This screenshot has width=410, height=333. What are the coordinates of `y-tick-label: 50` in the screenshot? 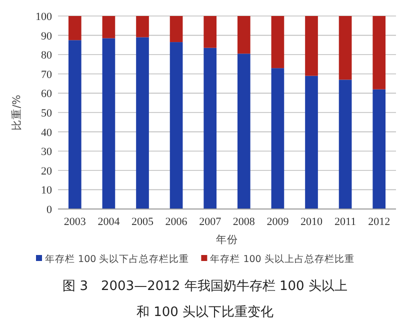 It's located at (46, 114).